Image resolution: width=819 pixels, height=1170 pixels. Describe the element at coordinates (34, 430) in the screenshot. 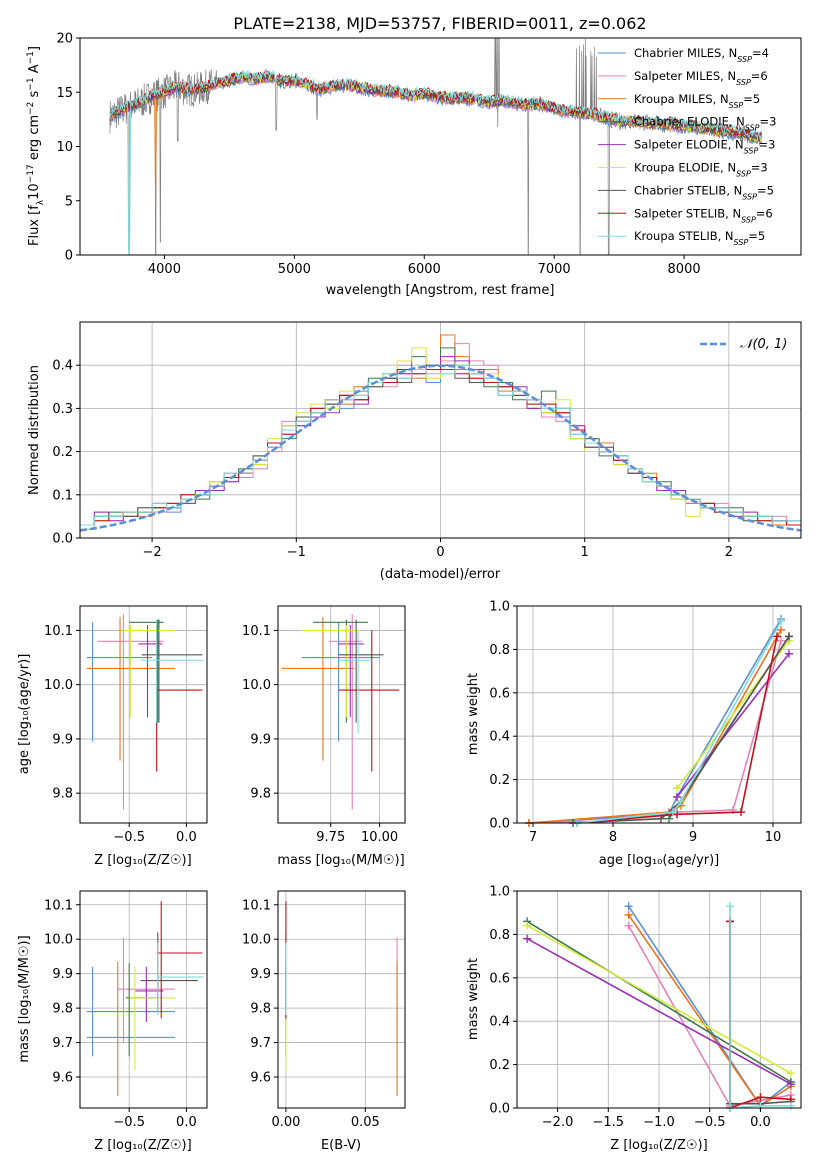

I see `residuals-ylabel: Normed distribution` at that location.